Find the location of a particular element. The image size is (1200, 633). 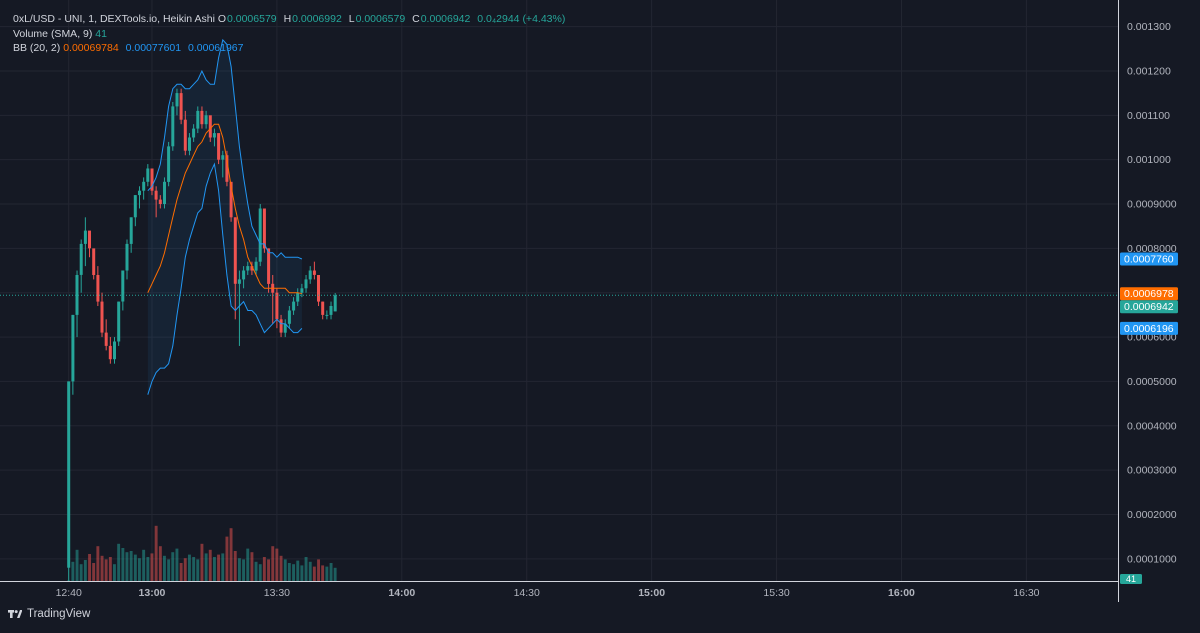

x-tick-label: 13:30 is located at coordinates (277, 593).